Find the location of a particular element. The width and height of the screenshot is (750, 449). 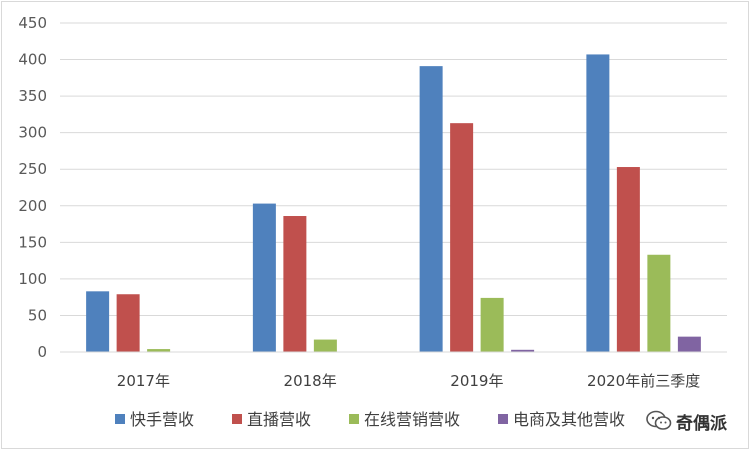

category-label: 2017年 is located at coordinates (143, 381).